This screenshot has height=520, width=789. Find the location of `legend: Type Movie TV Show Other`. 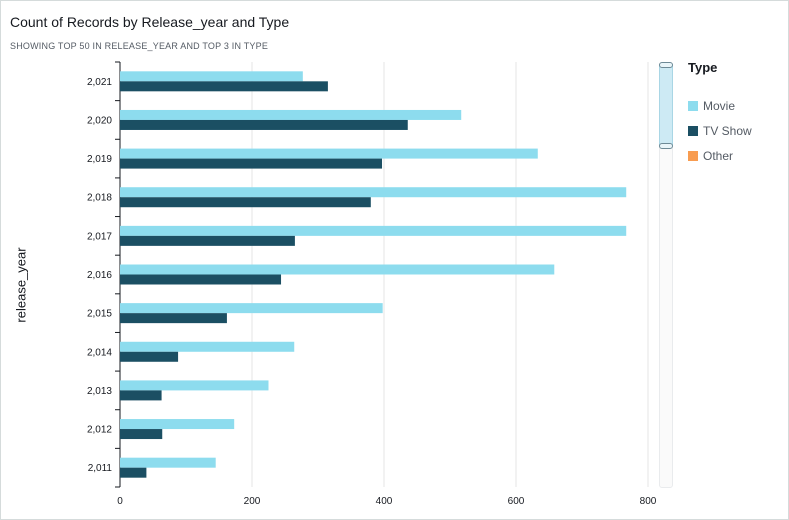

legend: Type Movie TV Show Other is located at coordinates (720, 114).